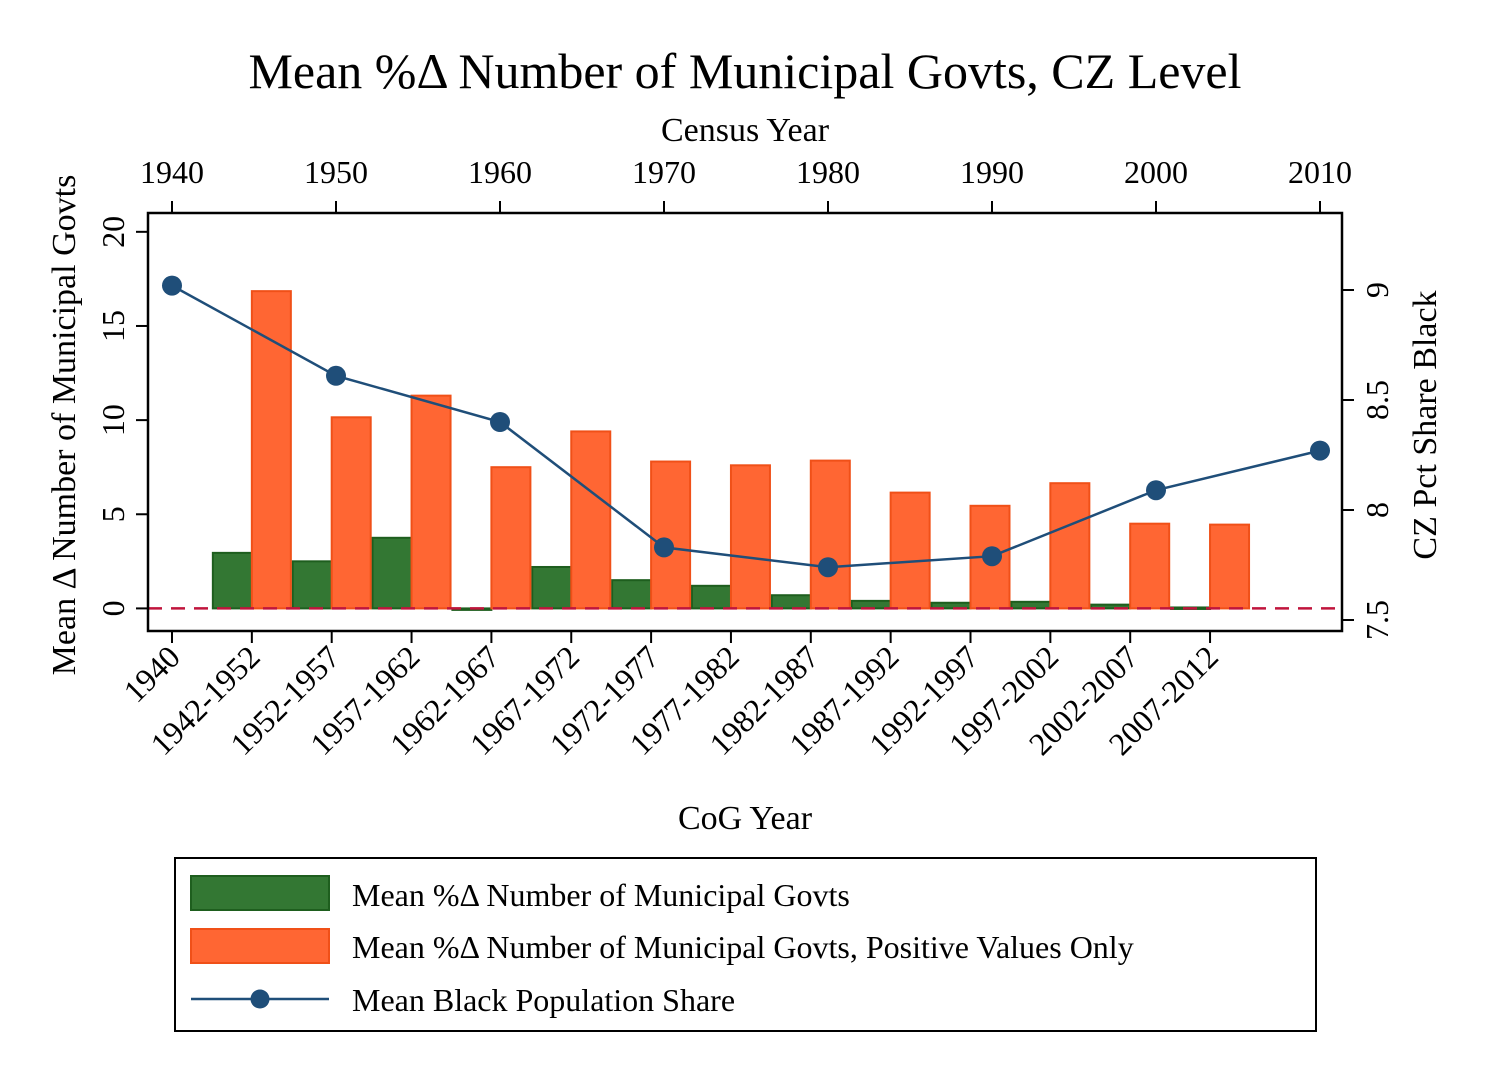  Describe the element at coordinates (392, 573) in the screenshot. I see `bar-municipal-govts-1957-1962` at that location.